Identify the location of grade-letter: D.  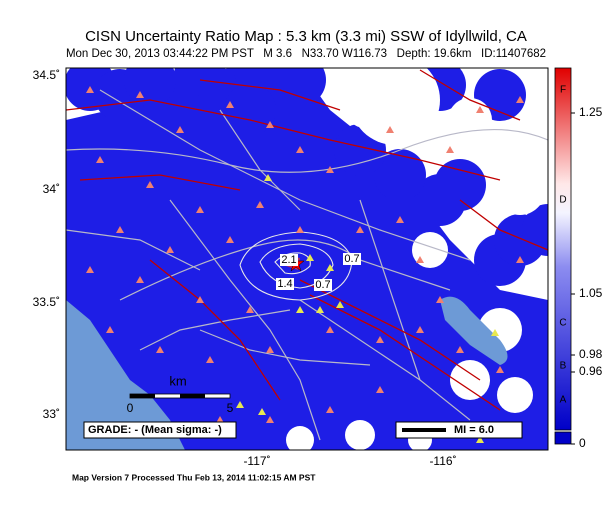
(562, 200).